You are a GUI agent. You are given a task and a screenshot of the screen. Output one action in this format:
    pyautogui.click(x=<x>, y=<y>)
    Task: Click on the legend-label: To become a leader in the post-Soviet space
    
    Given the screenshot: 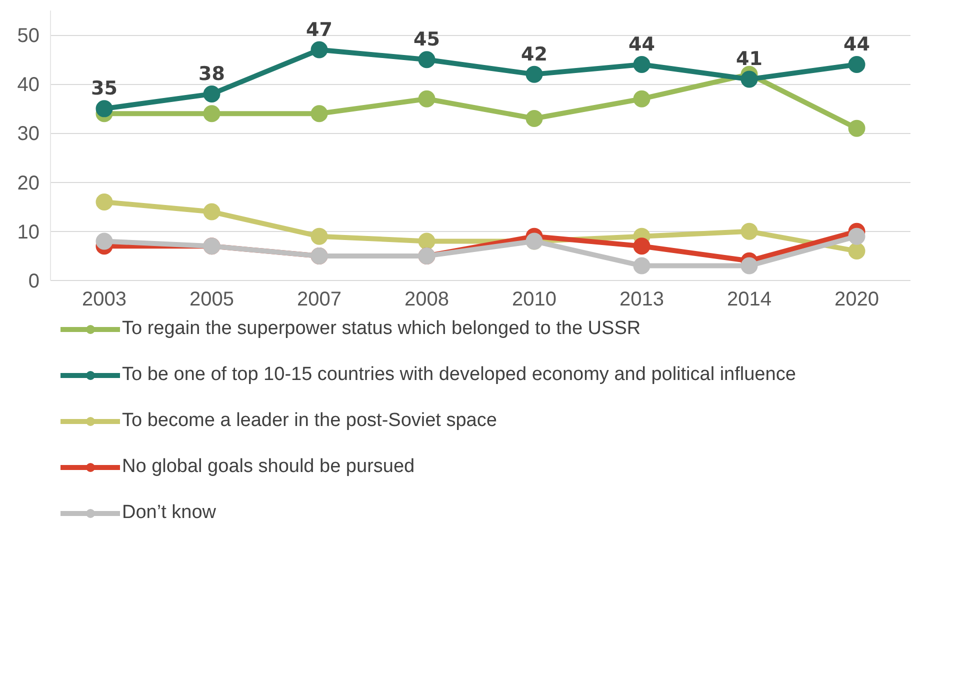 What is the action you would take?
    pyautogui.click(x=309, y=421)
    